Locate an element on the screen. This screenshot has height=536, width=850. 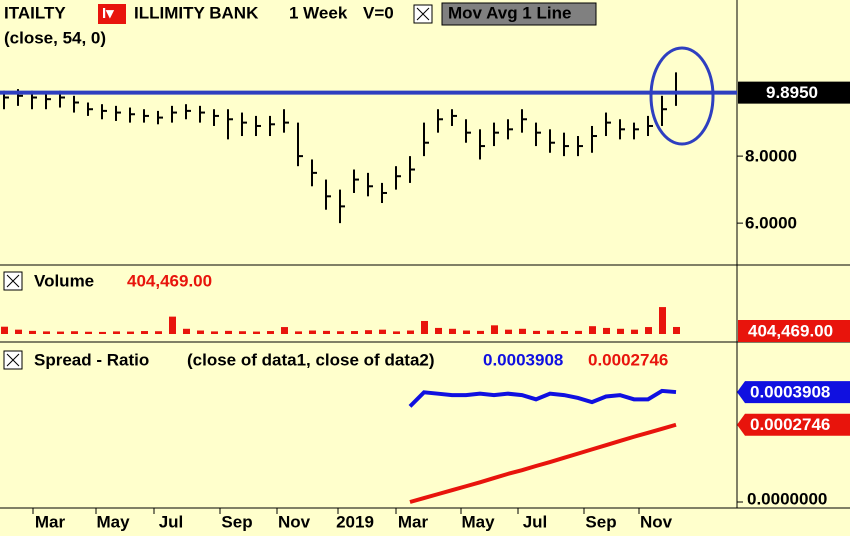
instrument-name: ILLIMITY BANK is located at coordinates (196, 12).